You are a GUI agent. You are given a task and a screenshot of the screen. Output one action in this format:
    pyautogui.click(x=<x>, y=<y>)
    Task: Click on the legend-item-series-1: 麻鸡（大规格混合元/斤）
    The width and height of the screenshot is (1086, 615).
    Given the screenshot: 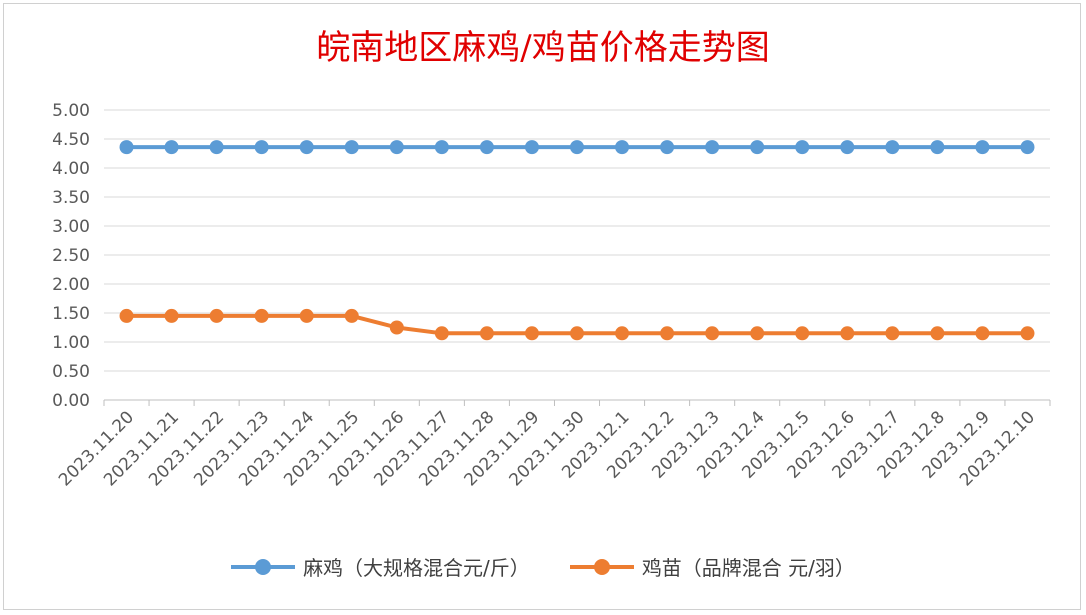 What is the action you would take?
    pyautogui.click(x=380, y=566)
    